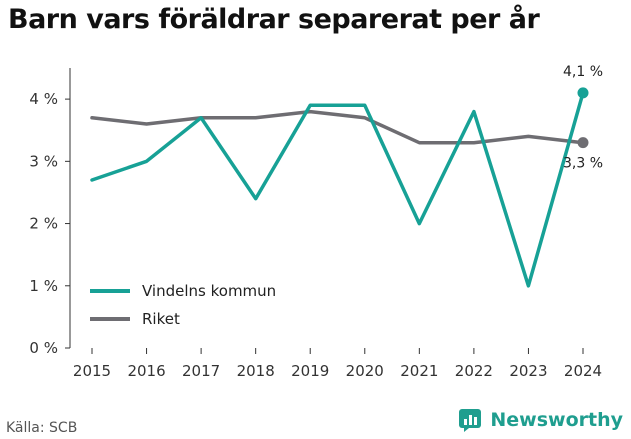 The height and width of the screenshot is (439, 631). Describe the element at coordinates (474, 371) in the screenshot. I see `x-tick-label: 2022` at that location.